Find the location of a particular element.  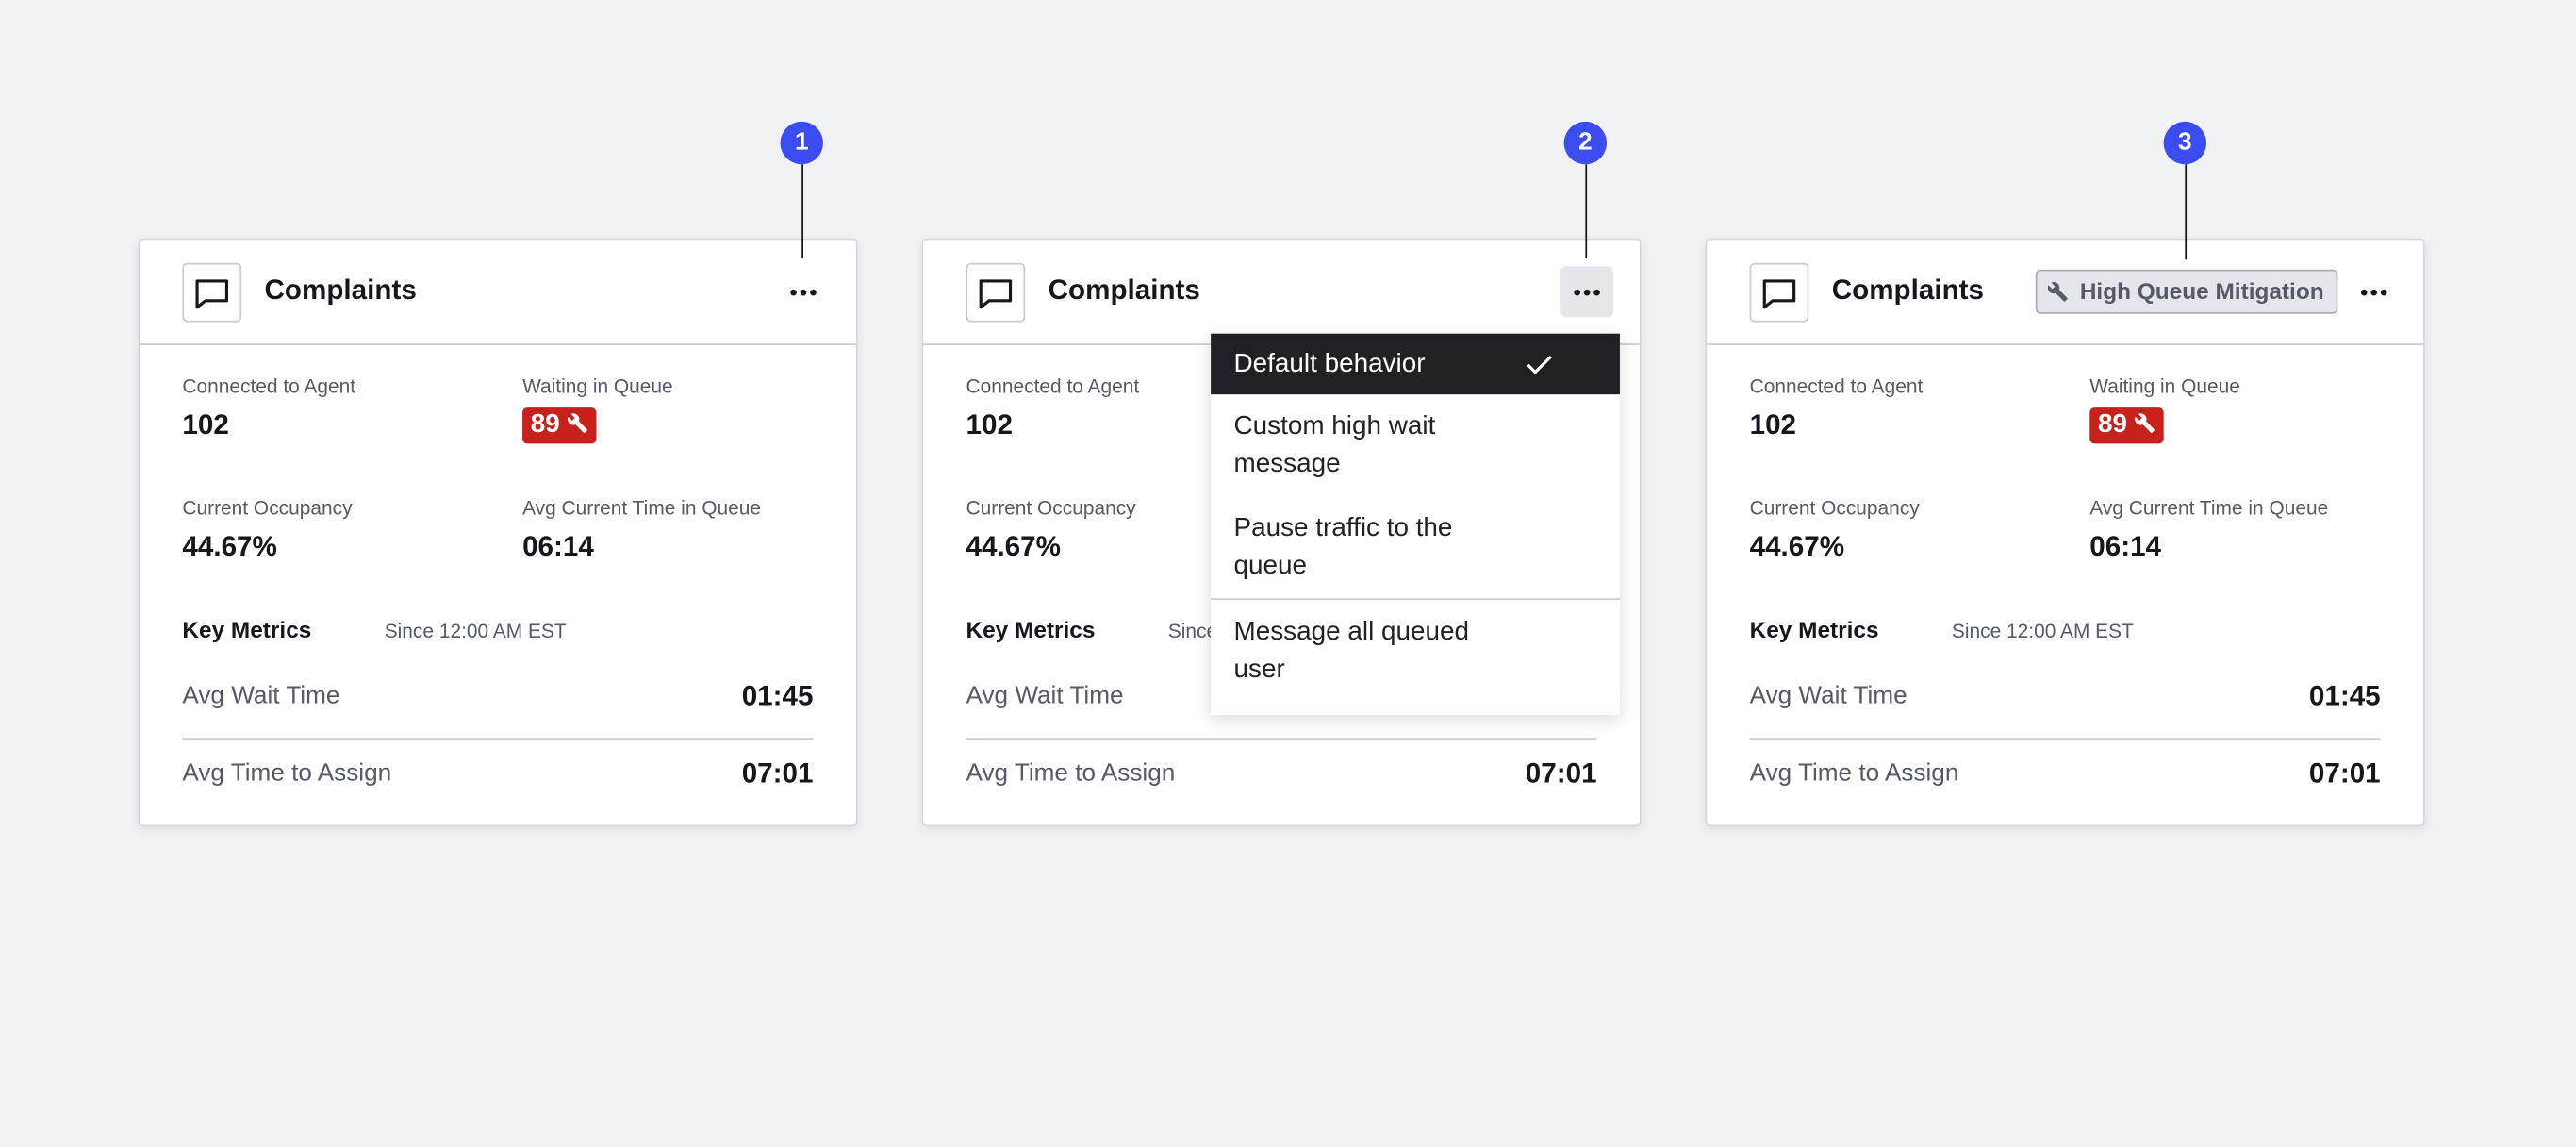

marker: 2 is located at coordinates (1585, 143).